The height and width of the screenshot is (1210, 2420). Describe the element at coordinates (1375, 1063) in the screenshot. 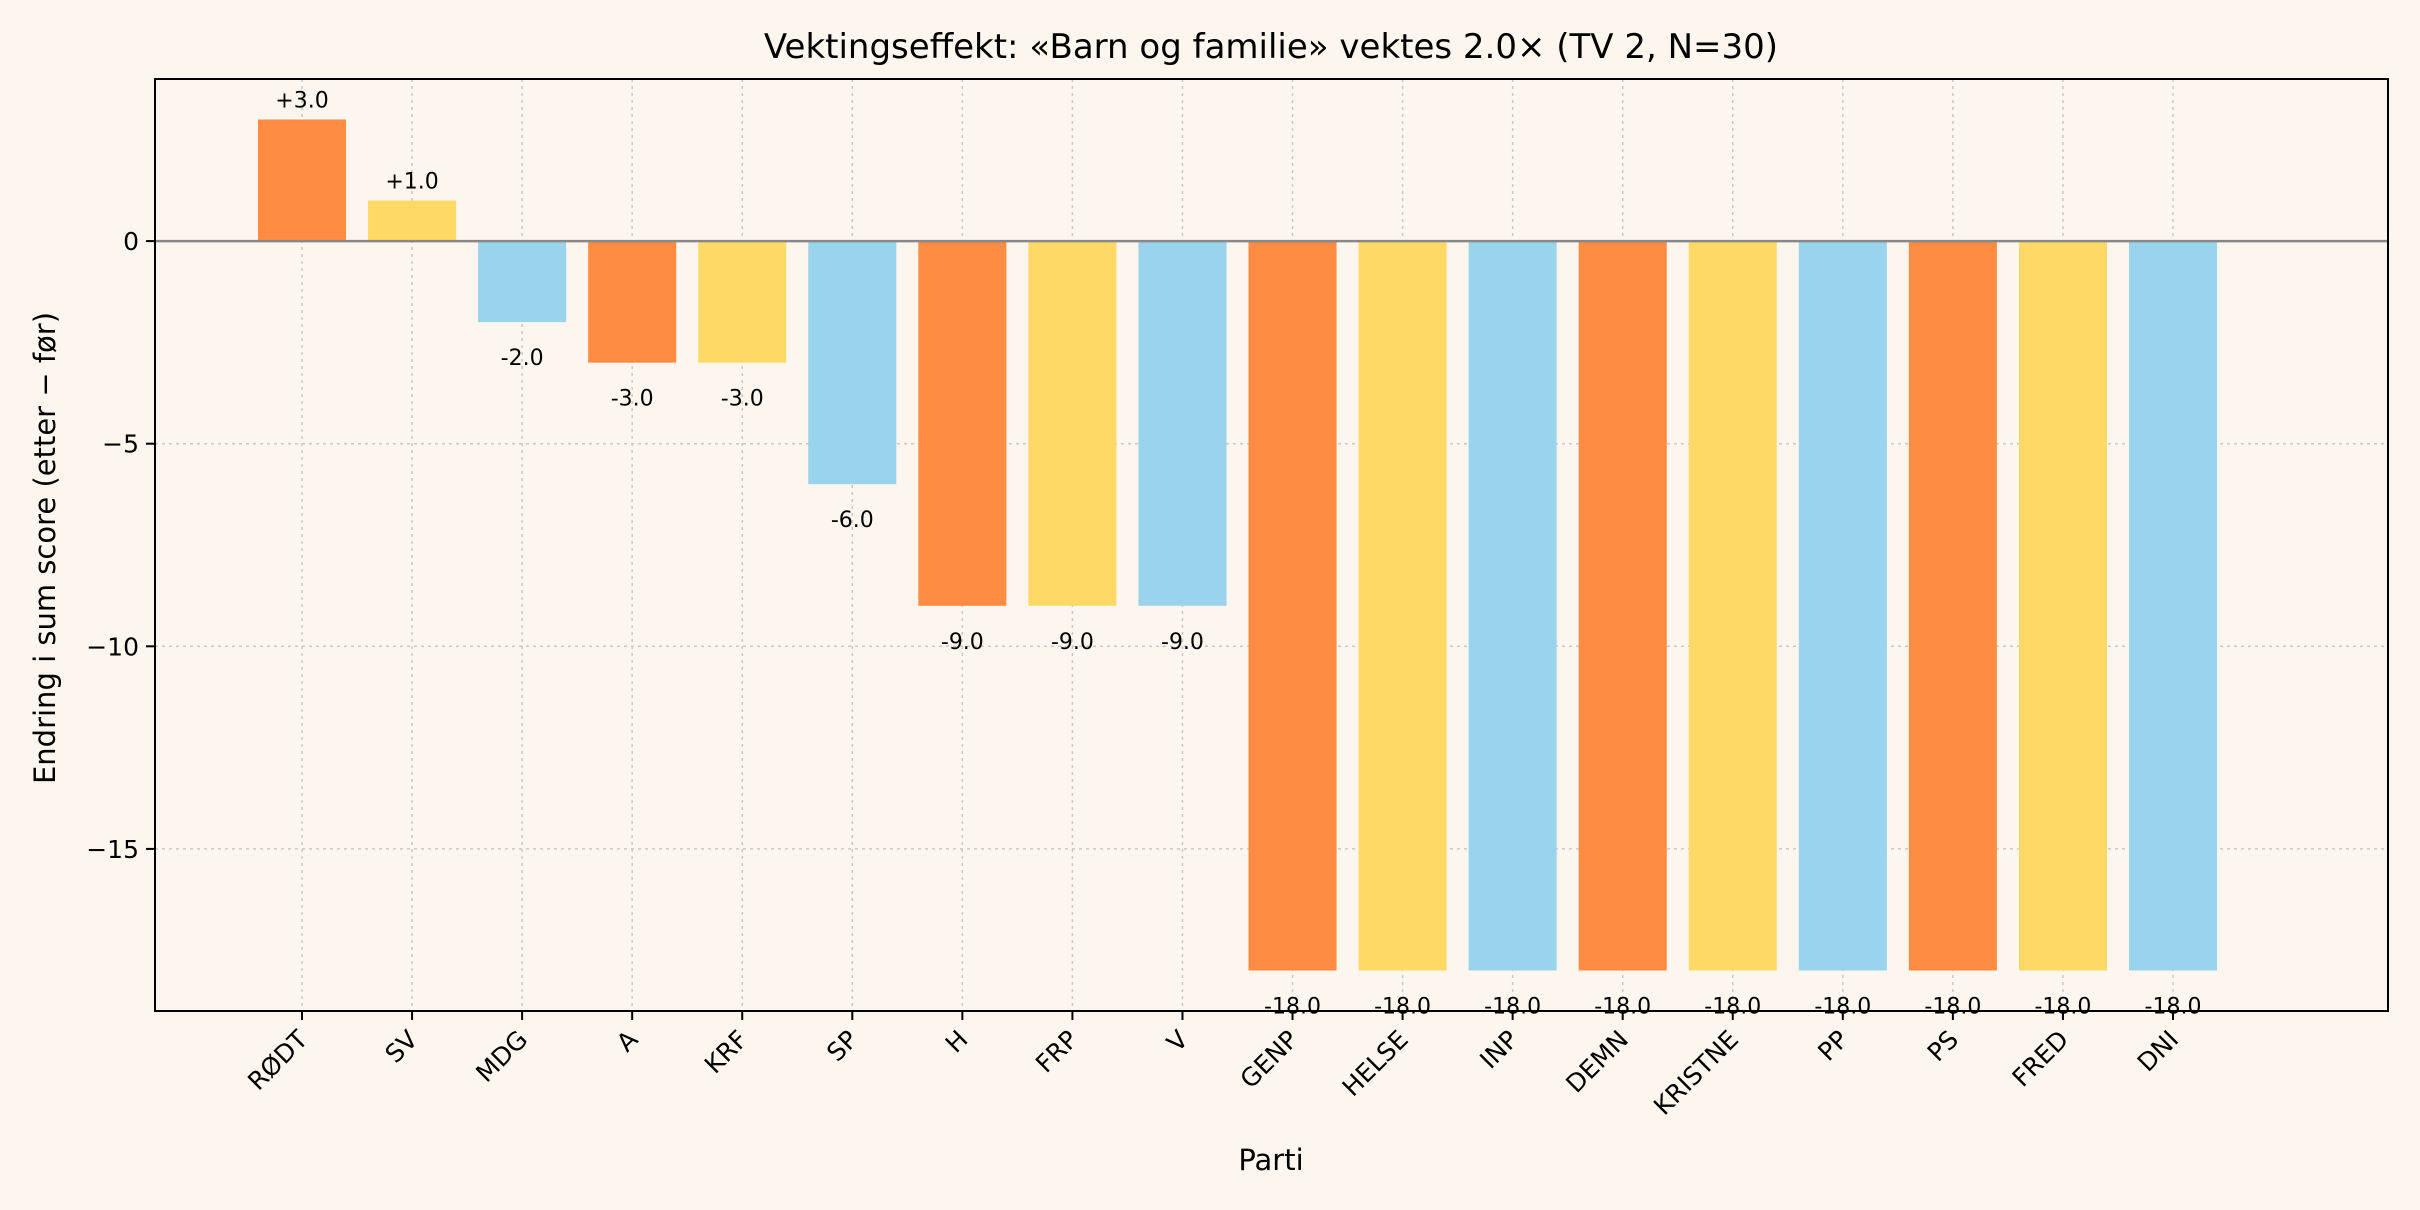

I see `x-tick-label: HELSE` at that location.